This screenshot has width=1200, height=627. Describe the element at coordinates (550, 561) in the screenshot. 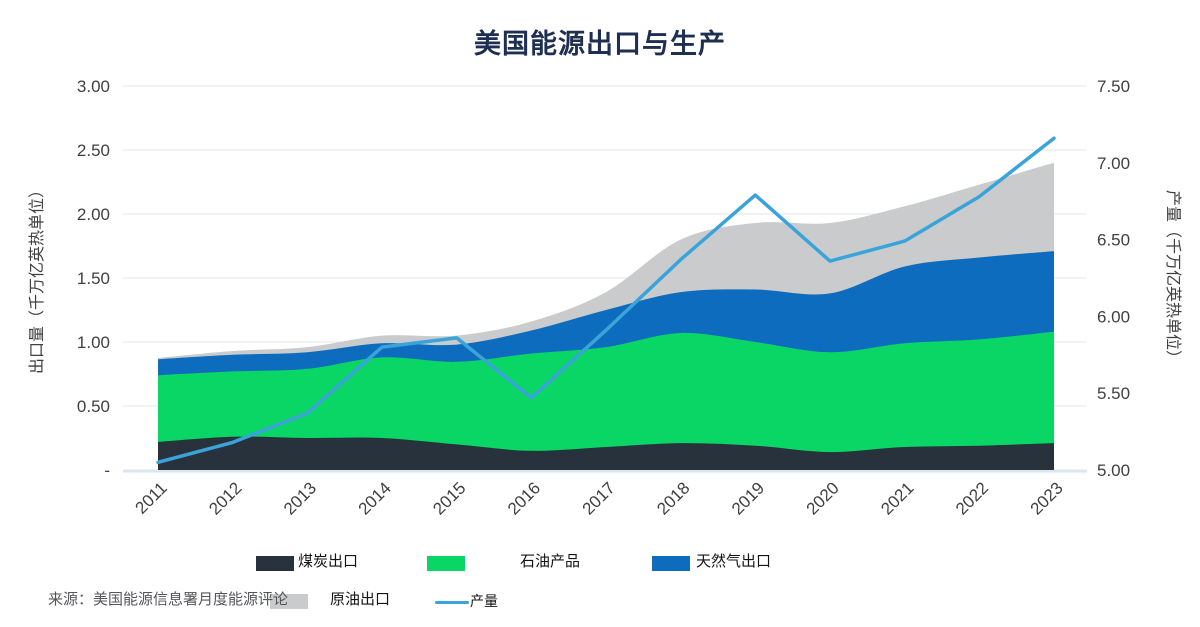

I see `legend-label-petroleum: 石油产品` at that location.